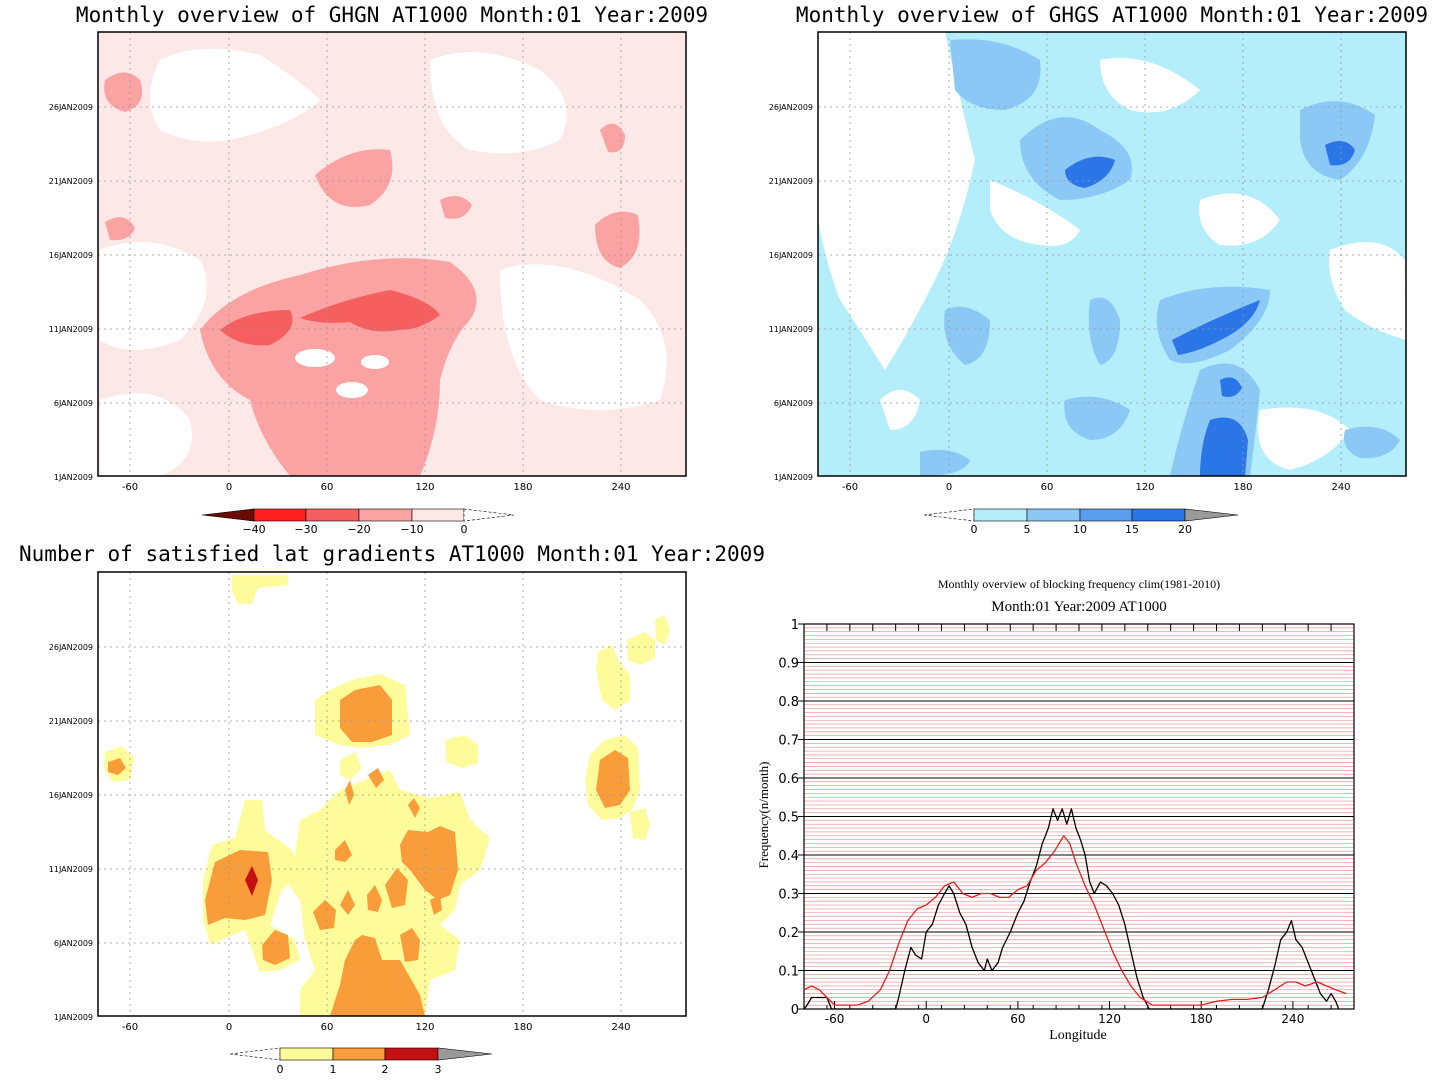  What do you see at coordinates (788, 779) in the screenshot?
I see `y-tick-label: 0.6` at bounding box center [788, 779].